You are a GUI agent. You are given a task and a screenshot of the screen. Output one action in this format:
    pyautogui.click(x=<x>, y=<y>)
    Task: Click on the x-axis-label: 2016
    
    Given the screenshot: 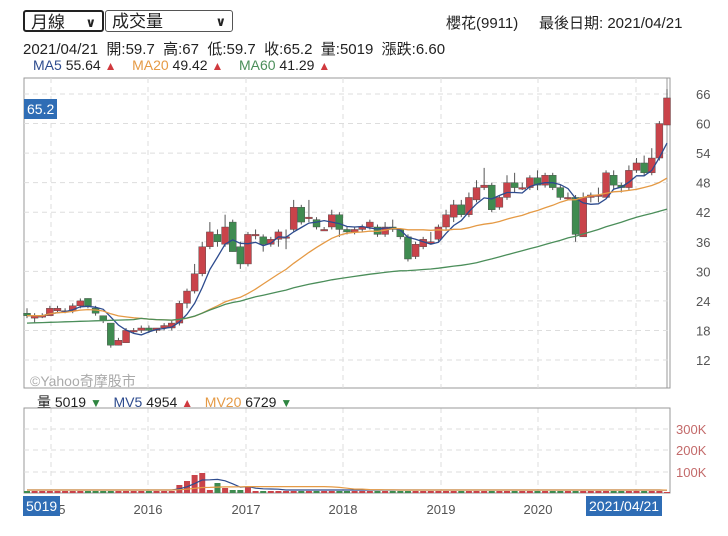 What is the action you would take?
    pyautogui.click(x=148, y=509)
    